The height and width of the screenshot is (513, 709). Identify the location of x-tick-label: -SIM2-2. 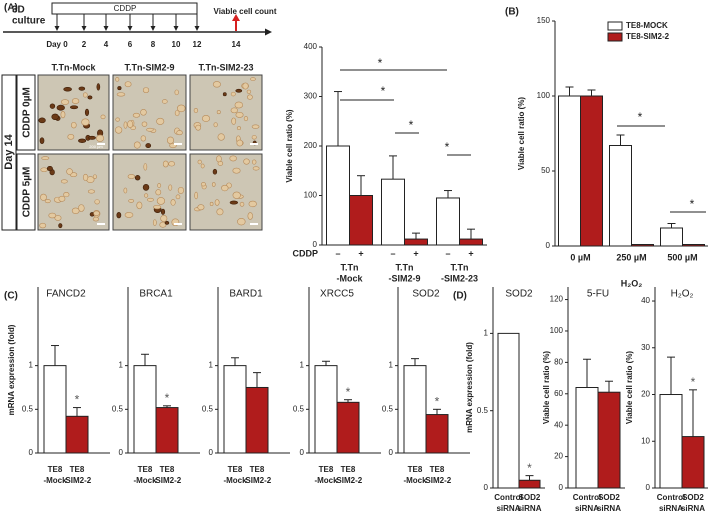
(257, 480).